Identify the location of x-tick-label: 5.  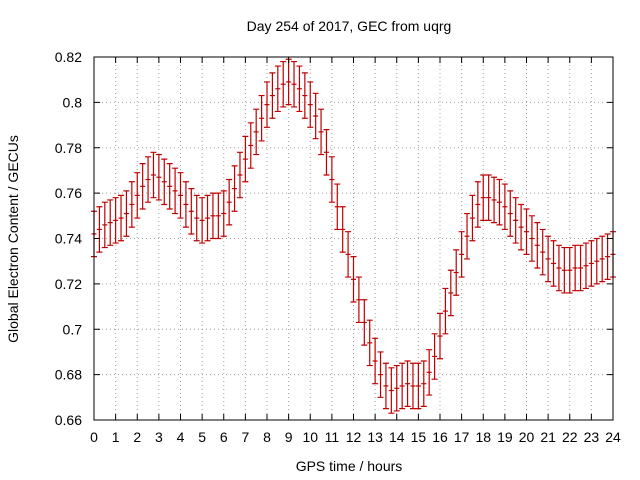
(202, 437).